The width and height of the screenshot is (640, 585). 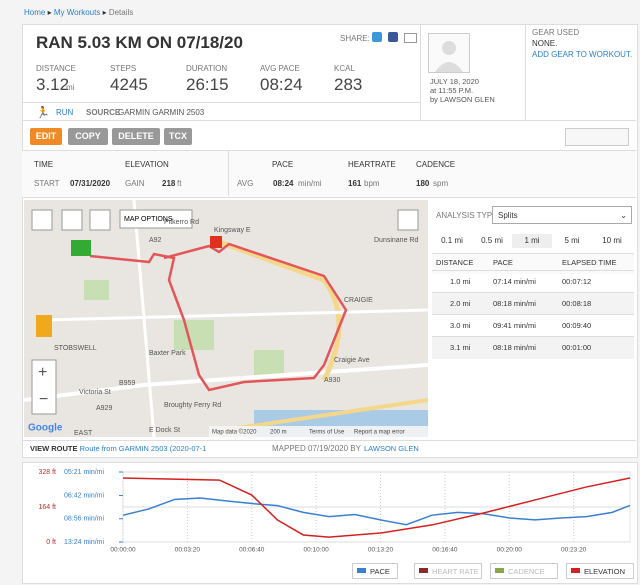 I want to click on stat-label: DISTANCE, so click(x=56, y=68).